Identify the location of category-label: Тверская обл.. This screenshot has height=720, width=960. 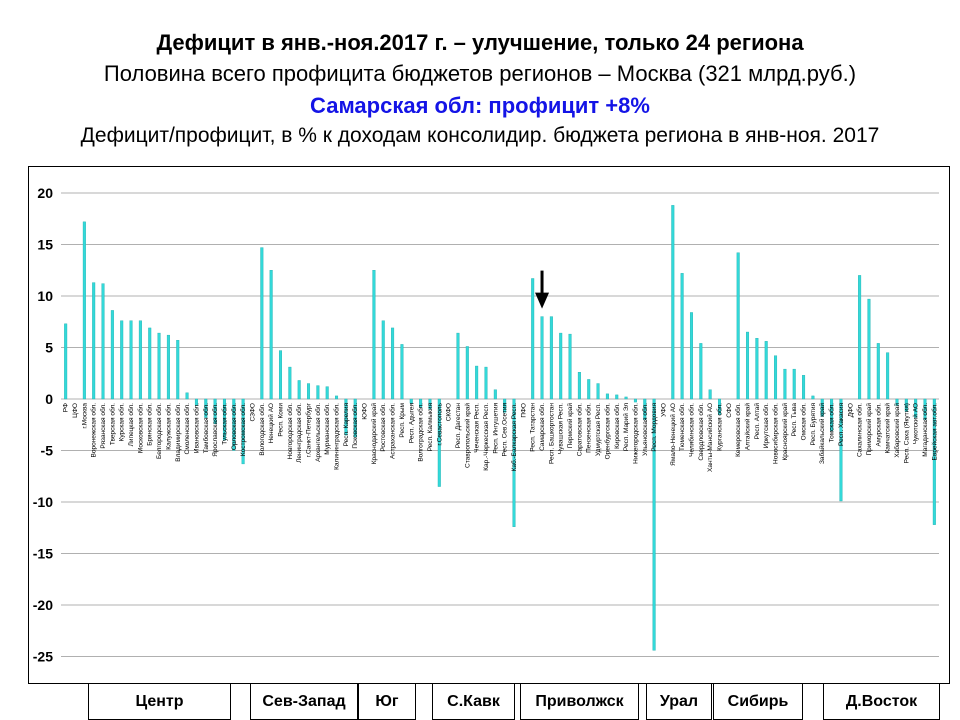
(112, 424).